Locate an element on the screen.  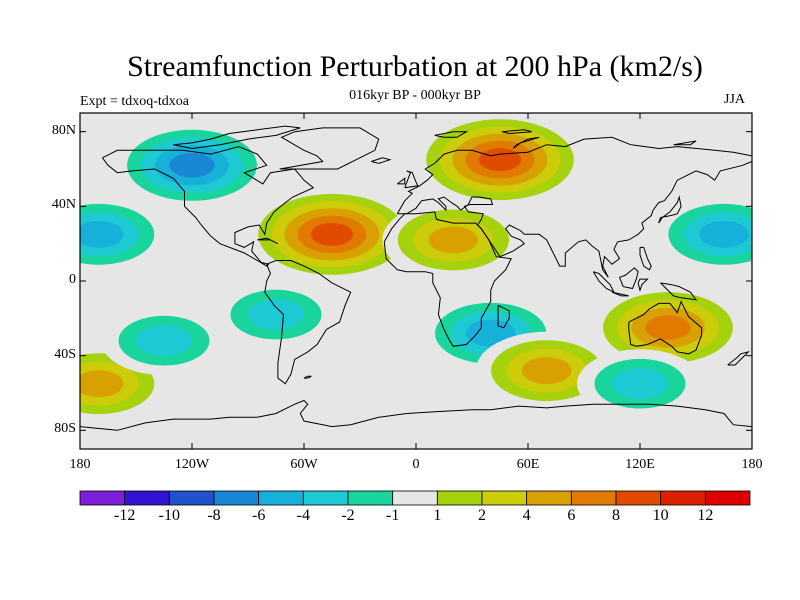
chart-subtitle: 016kyr BP - 000kyr BP is located at coordinates (415, 95).